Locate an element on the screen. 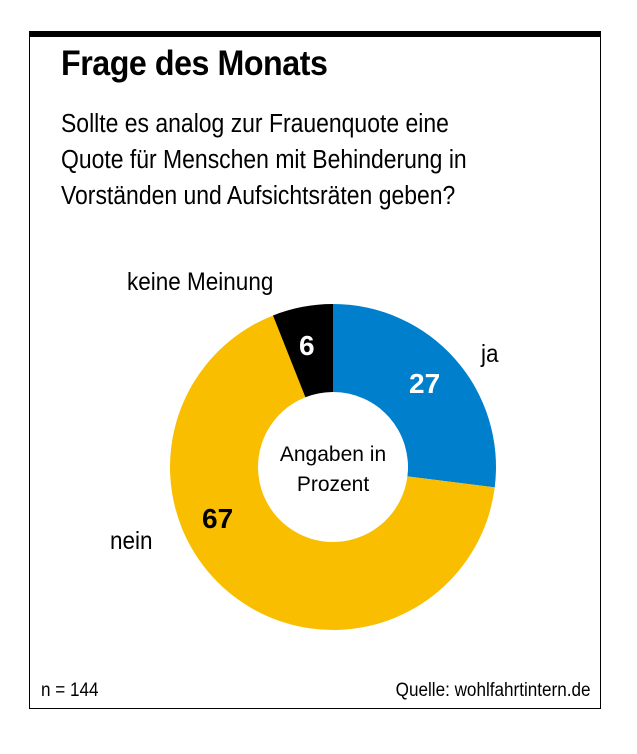 The width and height of the screenshot is (637, 754). slice-label-ja: ja is located at coordinates (490, 354).